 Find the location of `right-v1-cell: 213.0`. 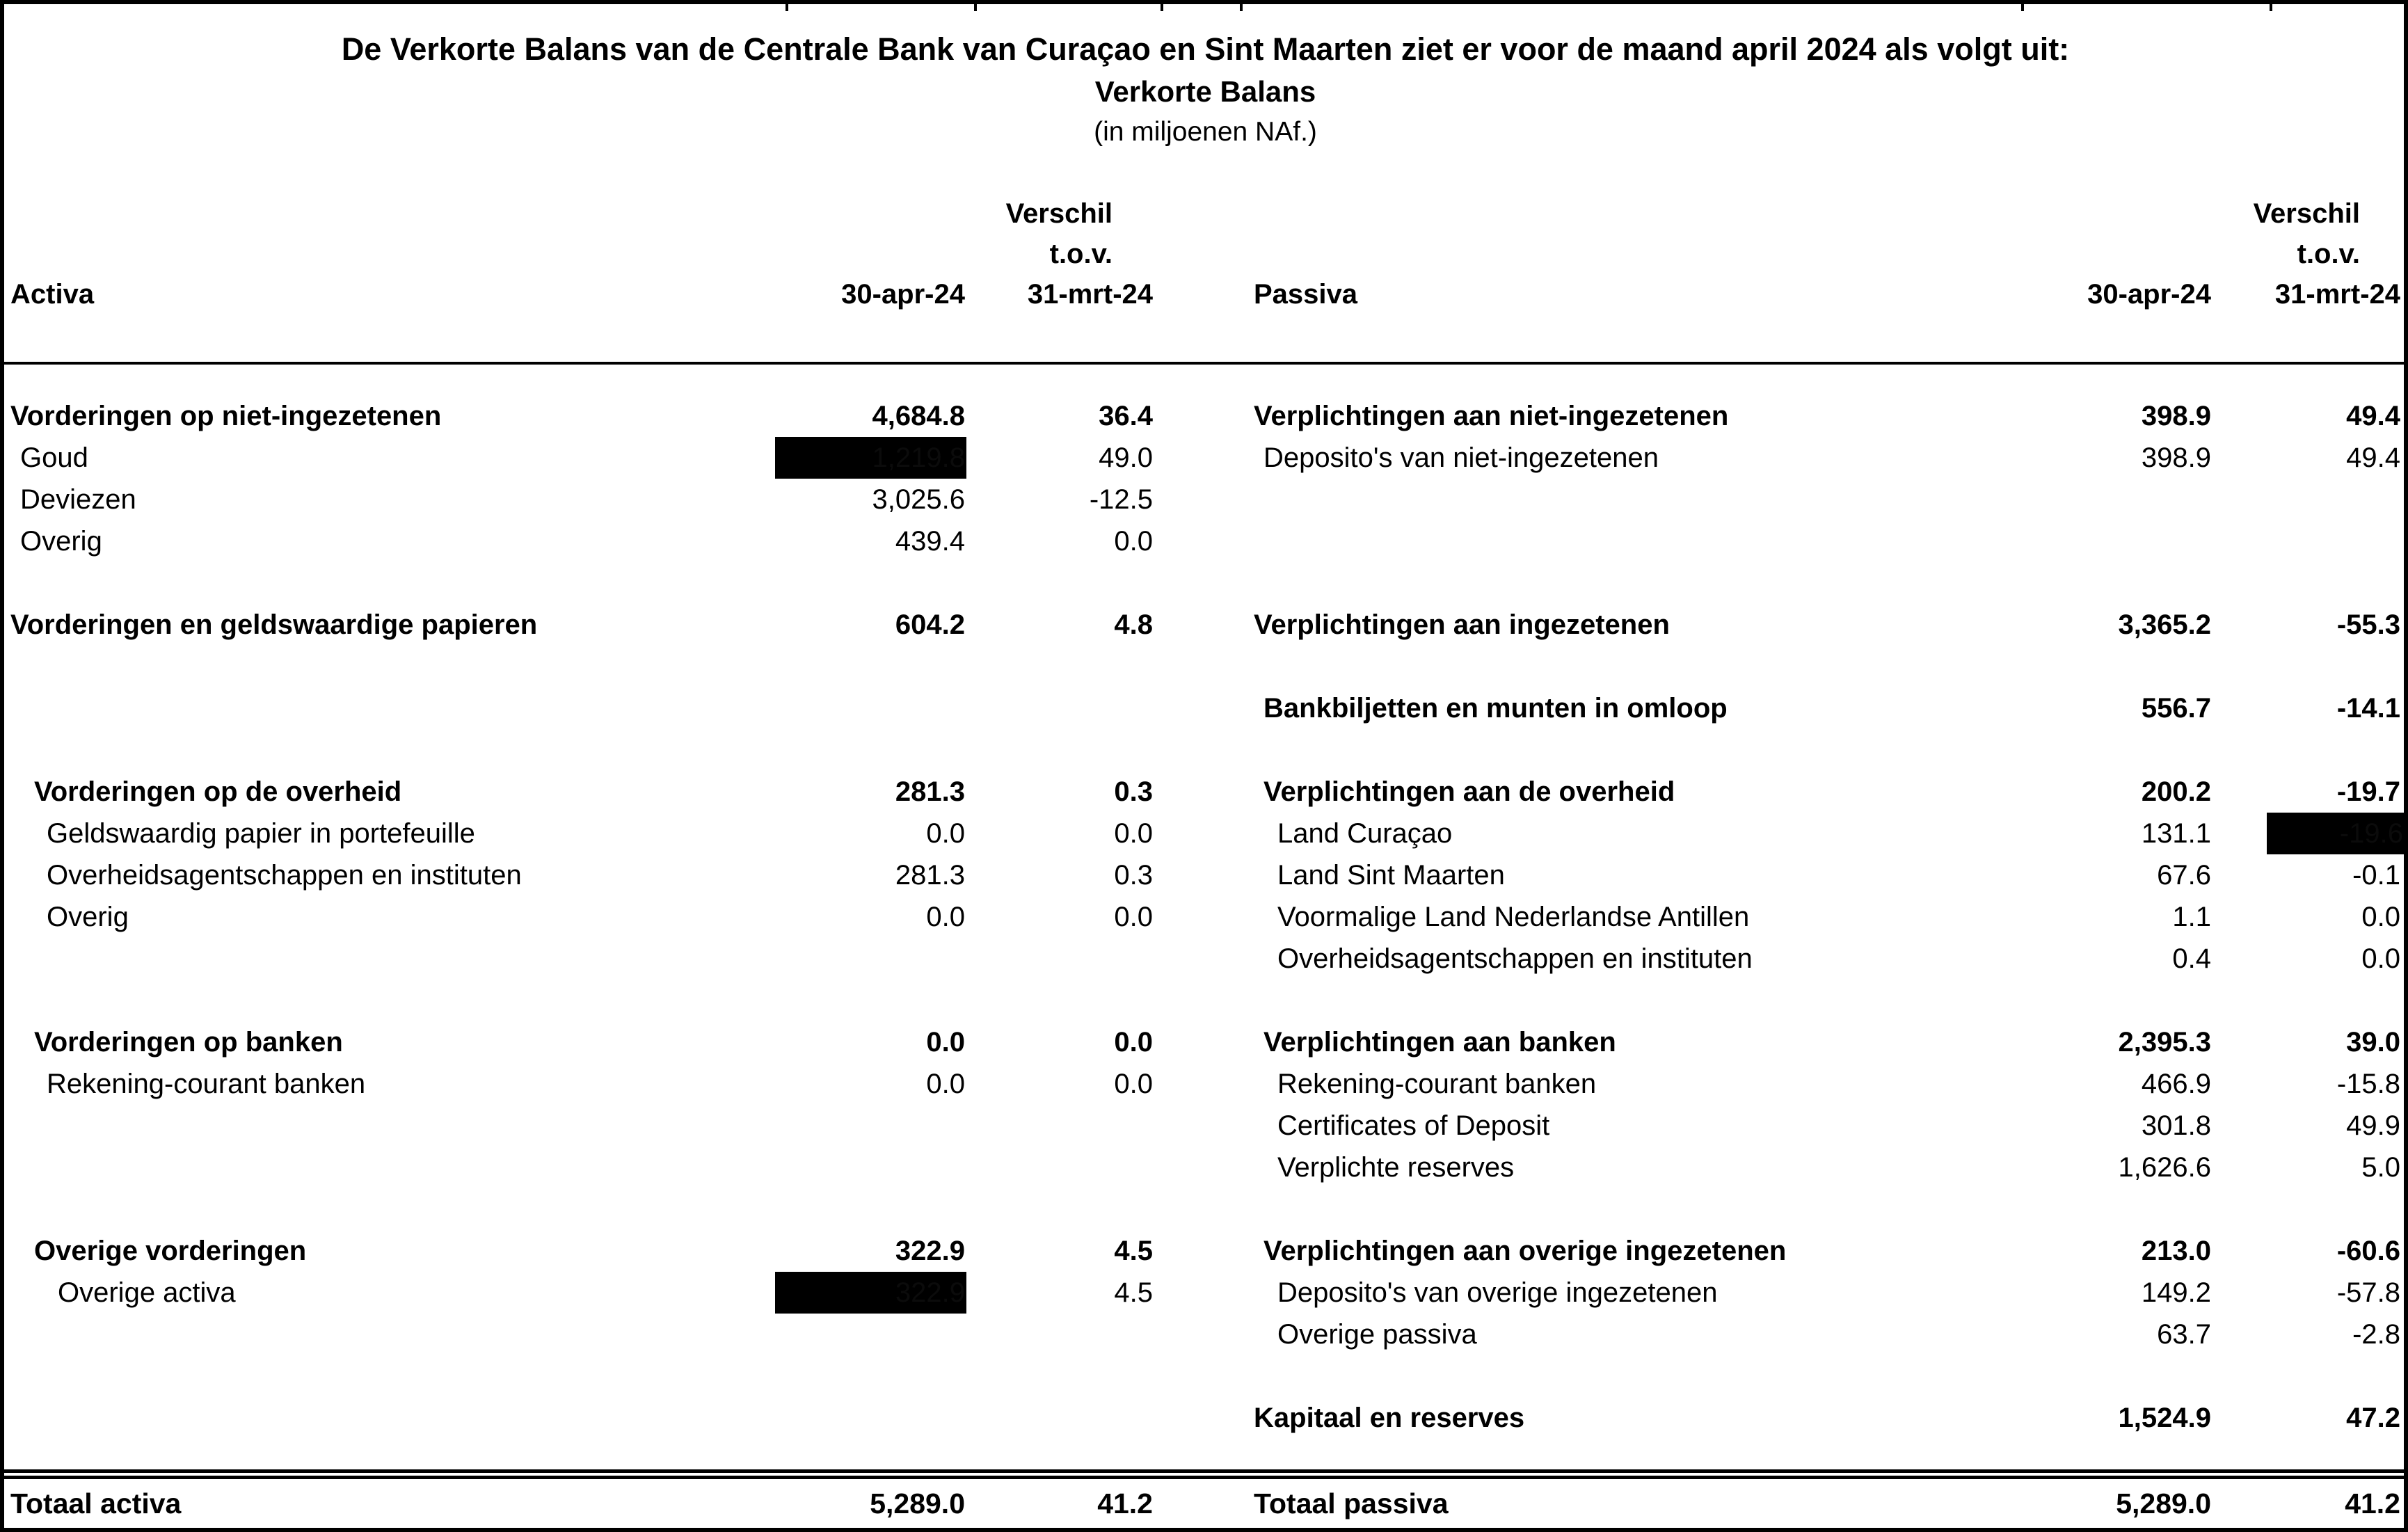

right-v1-cell: 213.0 is located at coordinates (2176, 1251).